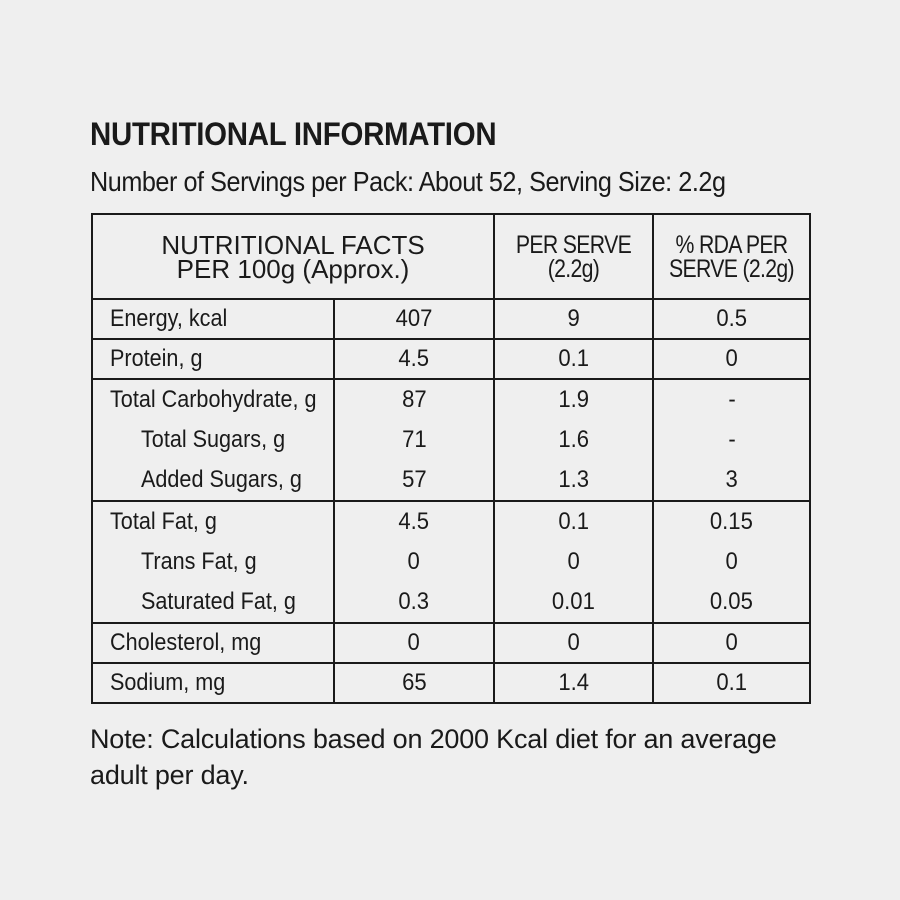 Image resolution: width=900 pixels, height=900 pixels. I want to click on table-row: Protein, g 4.5 0.1 0, so click(451, 359).